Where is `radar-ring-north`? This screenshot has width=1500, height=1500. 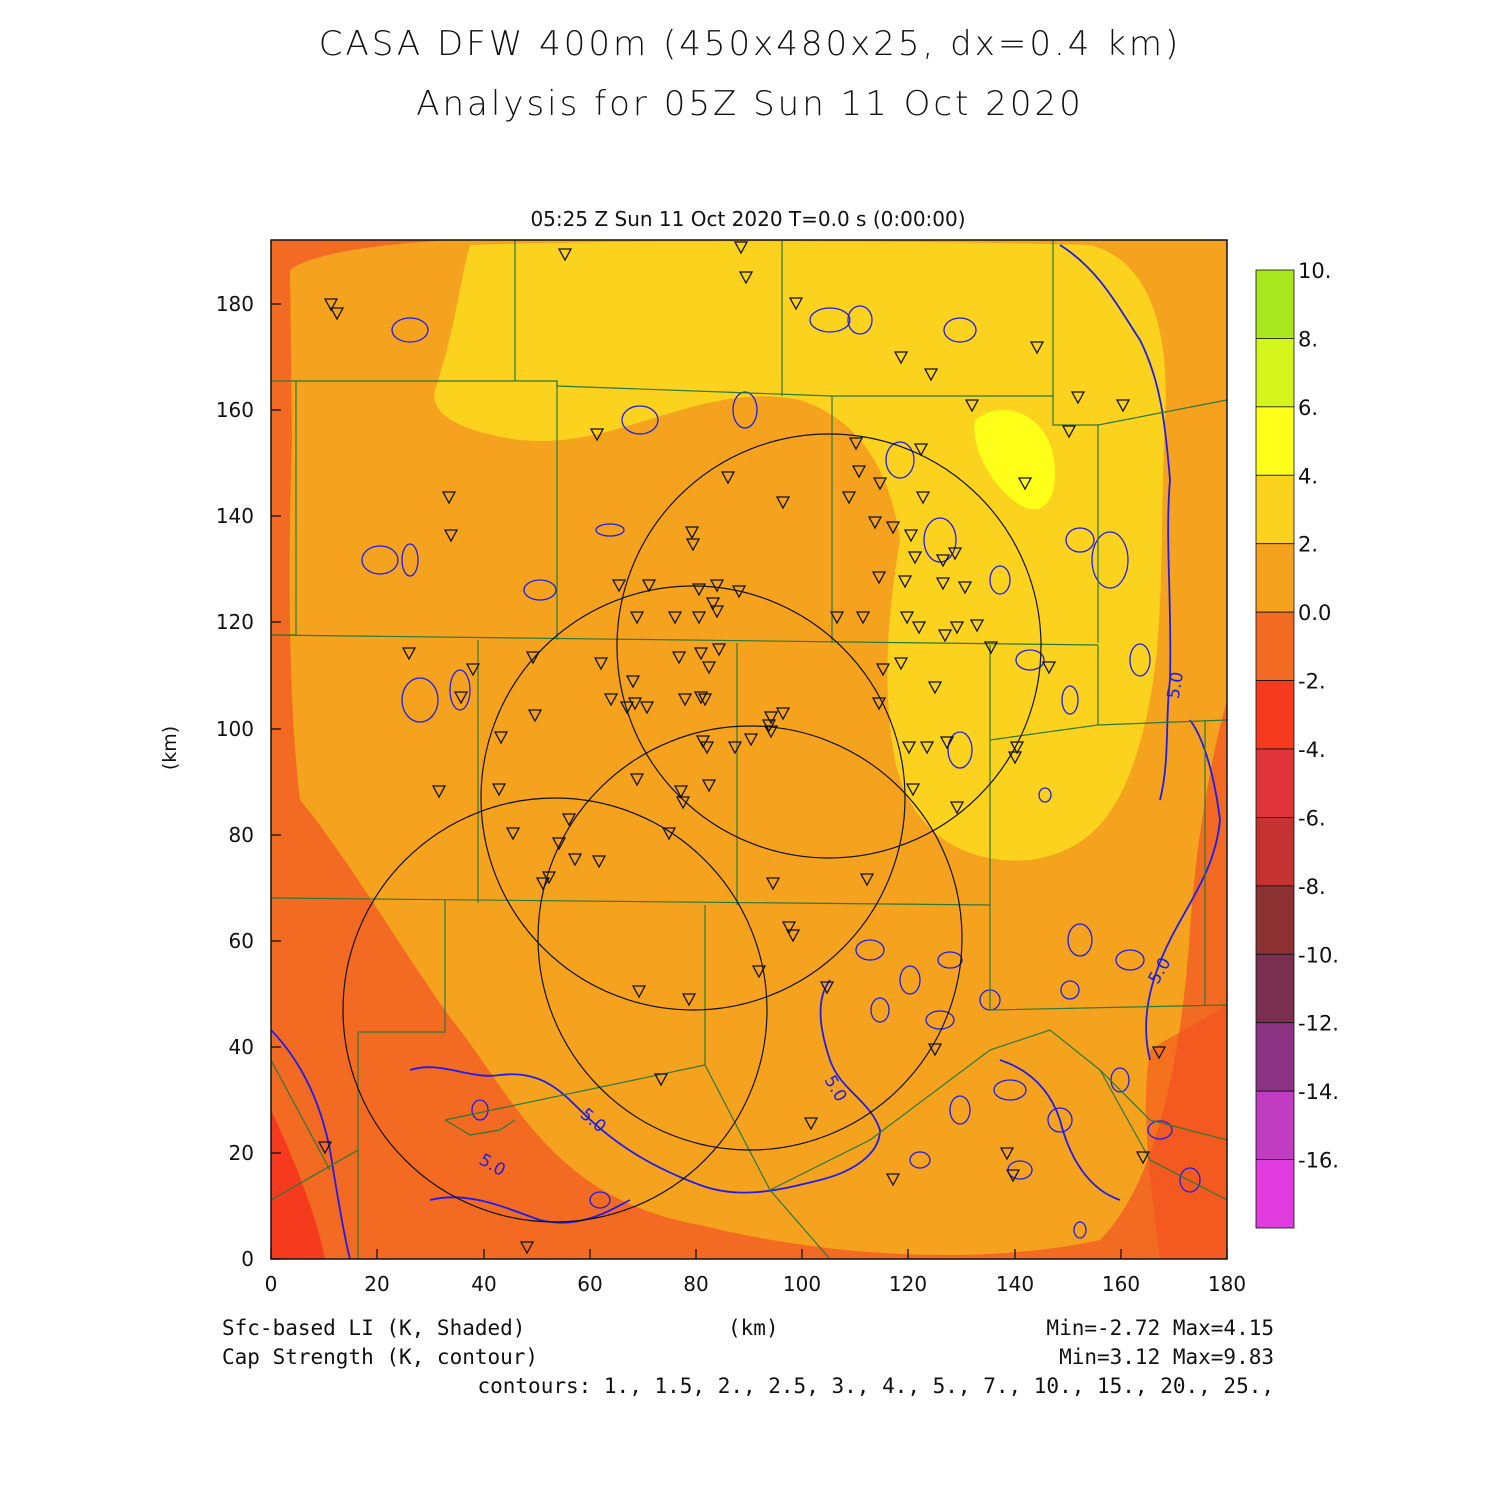
radar-ring-north is located at coordinates (829, 646).